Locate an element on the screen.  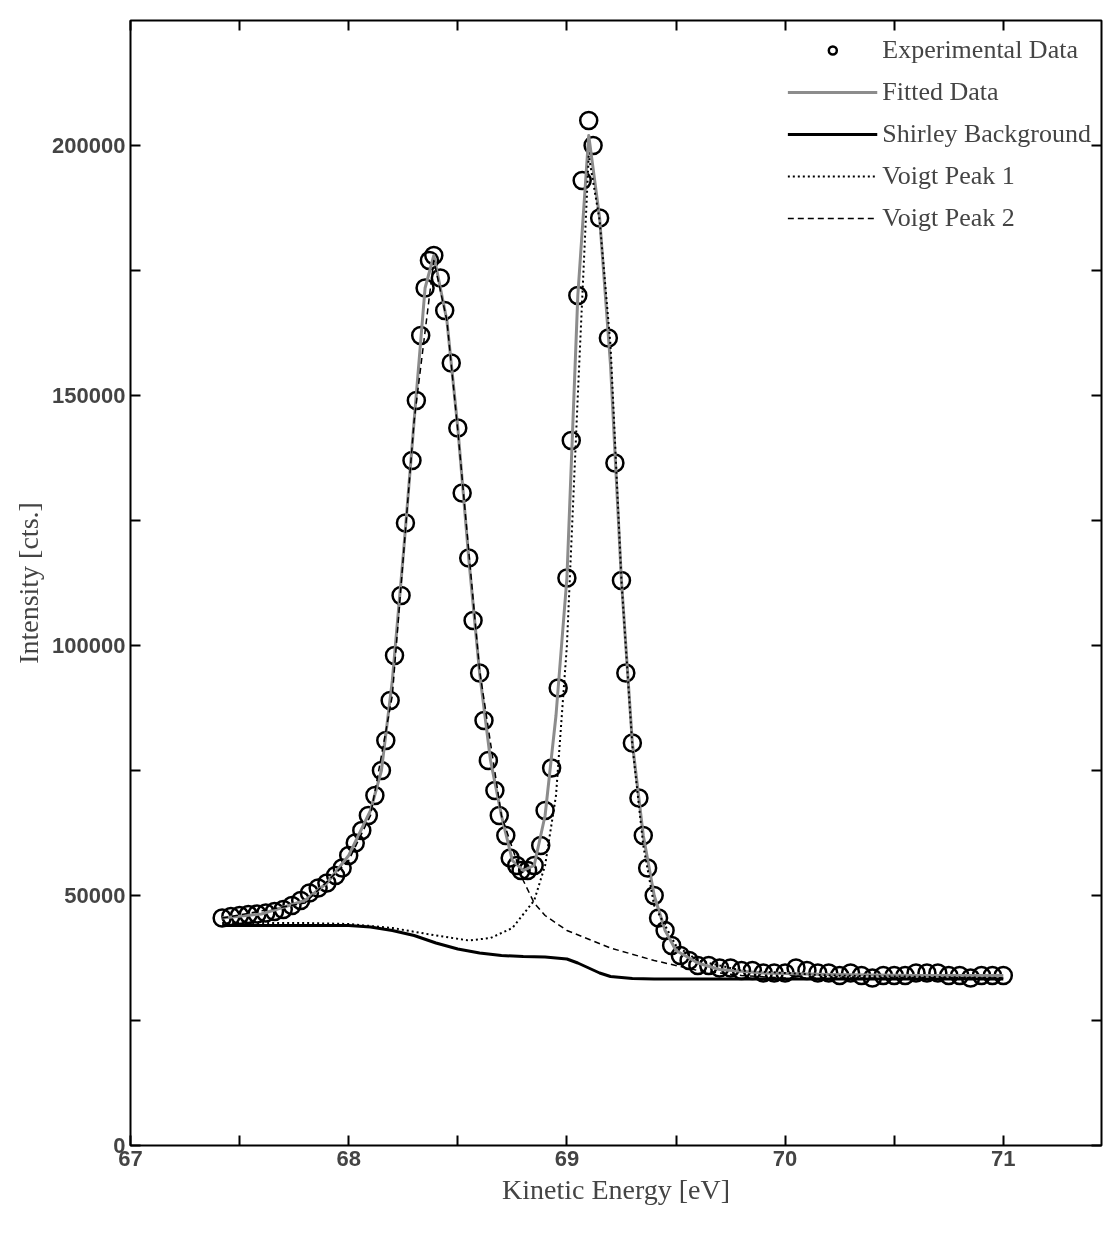
y-tick-label: 200000 is located at coordinates (89, 145).